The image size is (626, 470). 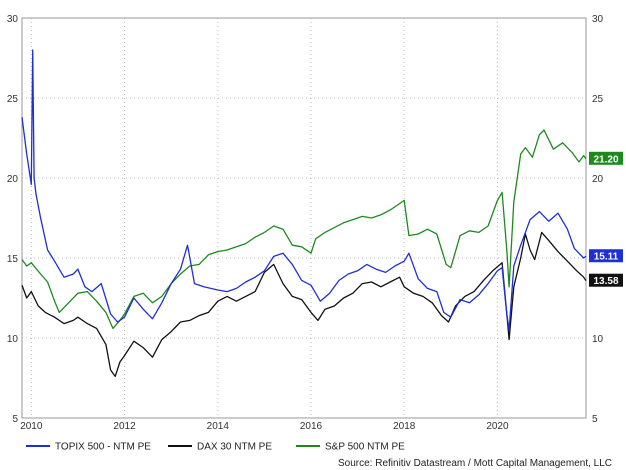 What do you see at coordinates (13, 339) in the screenshot?
I see `y-tick-label-left: 10` at bounding box center [13, 339].